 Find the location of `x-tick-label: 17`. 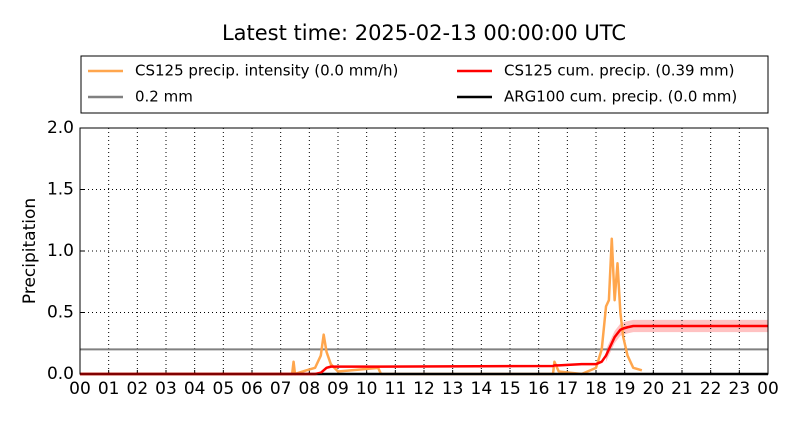

x-tick-label: 17 is located at coordinates (568, 389).